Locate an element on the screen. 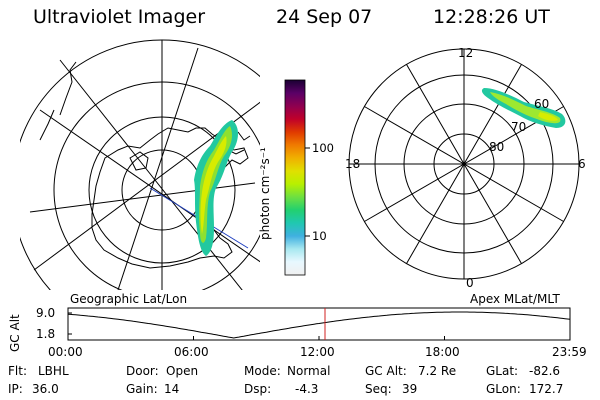 This screenshot has height=400, width=600. altitude-xtick-2359: 23:59 is located at coordinates (569, 352).